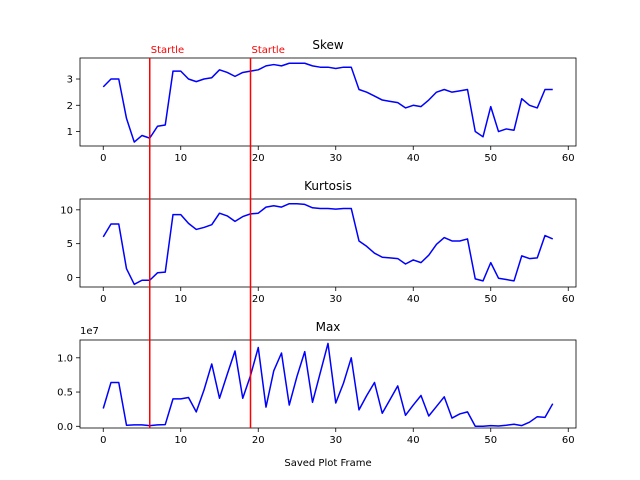 Image resolution: width=640 pixels, height=480 pixels. What do you see at coordinates (65, 427) in the screenshot?
I see `y-tick-label-max: 0.0` at bounding box center [65, 427].